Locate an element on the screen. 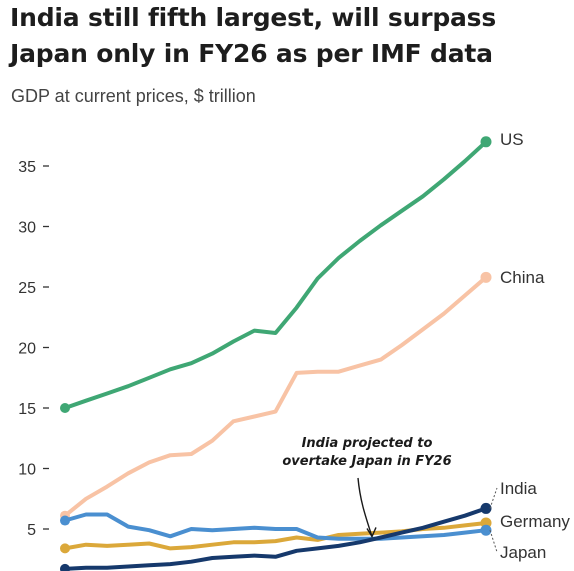 This screenshot has height=571, width=574. annotation-group: India projected to overtake Japan in FY26 is located at coordinates (367, 487).